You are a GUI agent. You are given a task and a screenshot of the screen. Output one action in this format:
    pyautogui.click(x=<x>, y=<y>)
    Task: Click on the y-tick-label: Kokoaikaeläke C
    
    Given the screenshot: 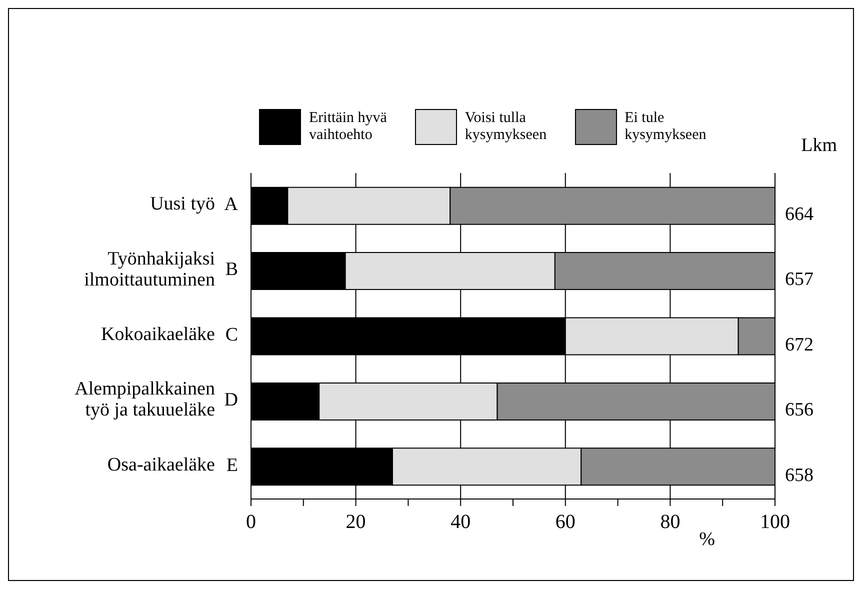 What is the action you would take?
    pyautogui.click(x=169, y=335)
    